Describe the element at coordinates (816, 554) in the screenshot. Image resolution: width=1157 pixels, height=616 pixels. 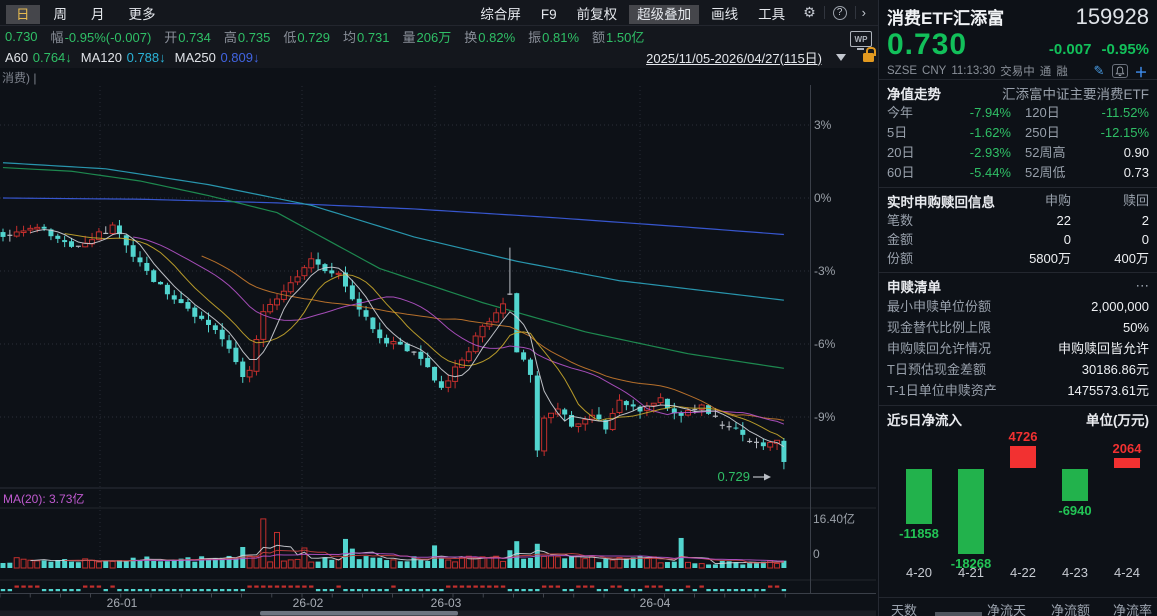
I see `svg-text: 0` at that location.